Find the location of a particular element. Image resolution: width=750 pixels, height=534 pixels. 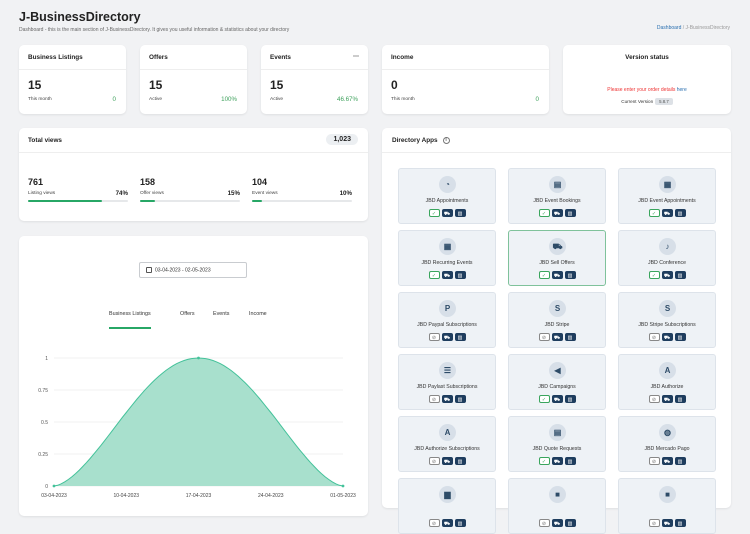

mercadopago-icon: ◍ is located at coordinates (667, 432).